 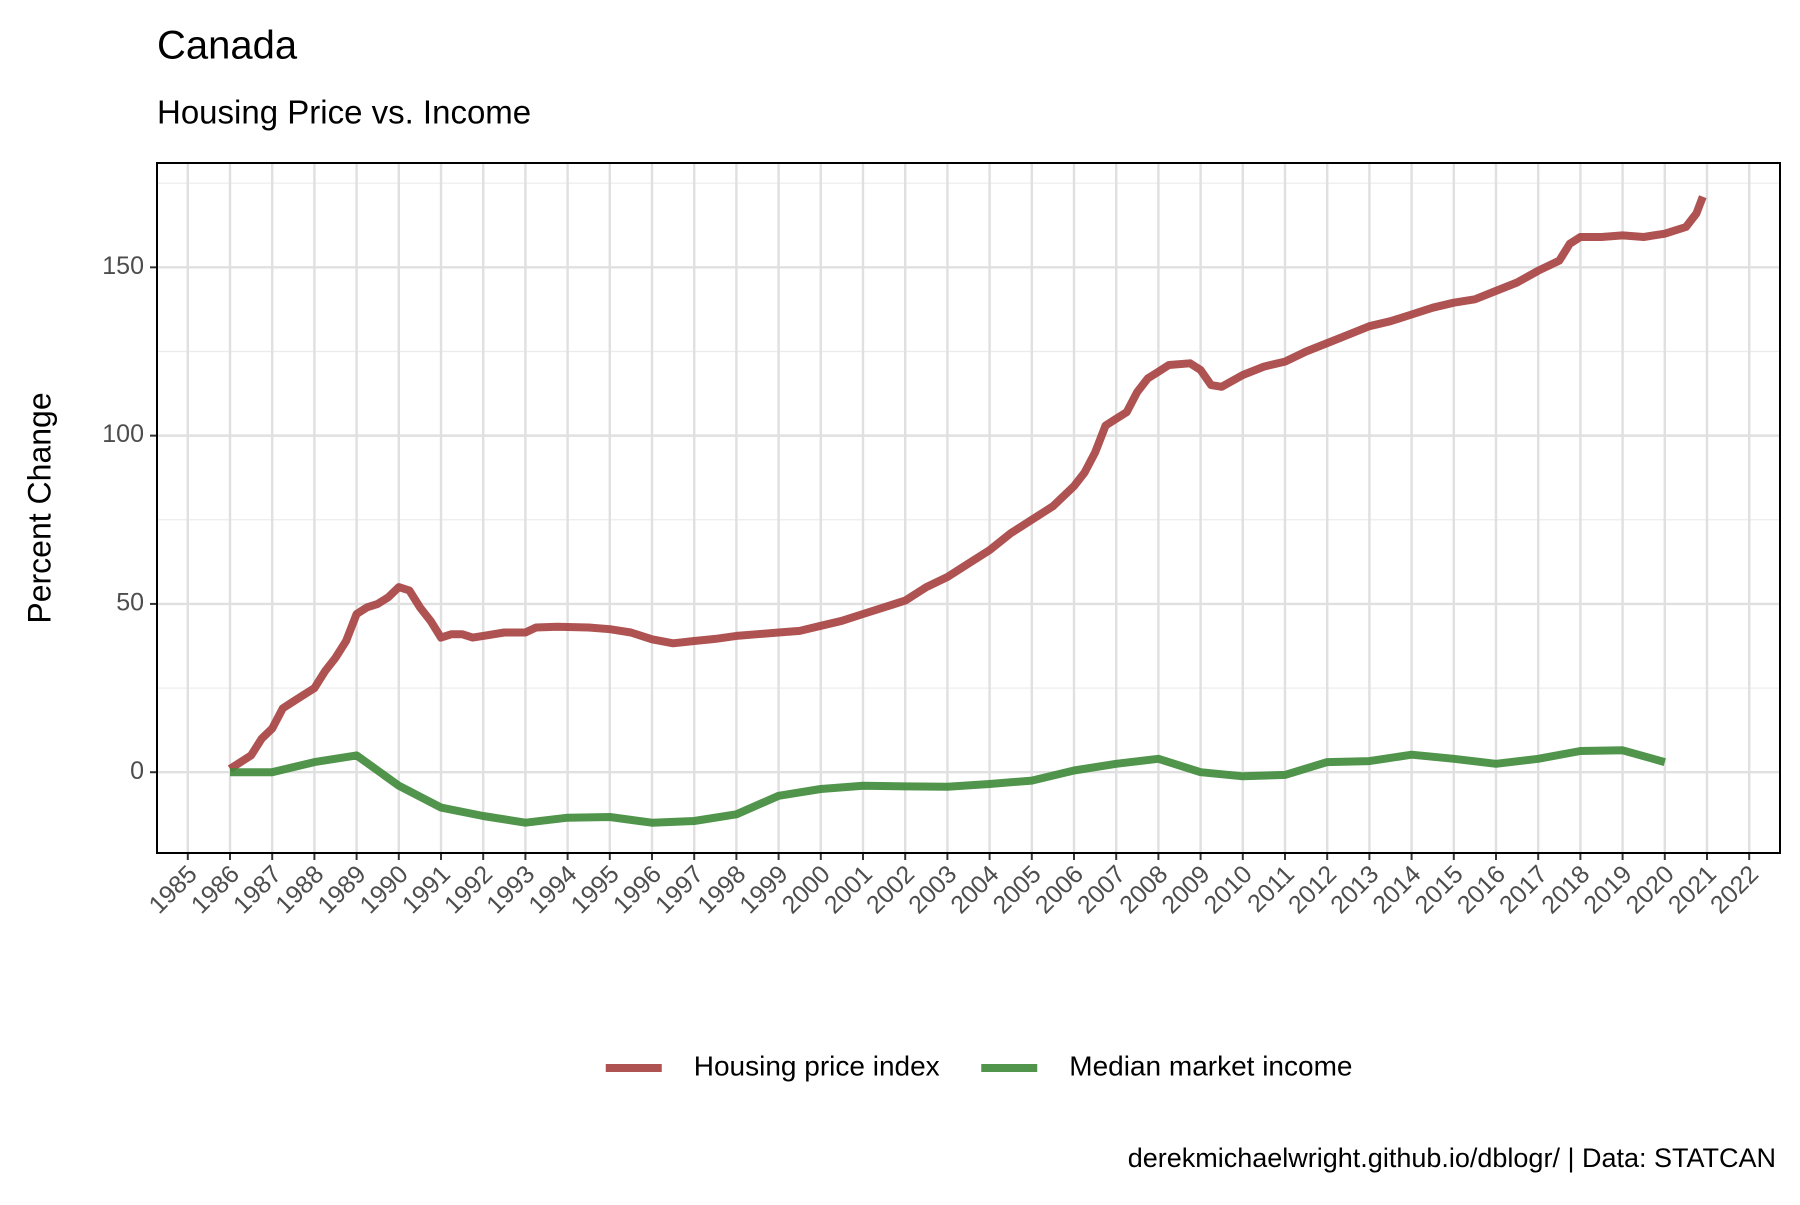 What do you see at coordinates (1017, 889) in the screenshot?
I see `x-tick-label: 2005` at bounding box center [1017, 889].